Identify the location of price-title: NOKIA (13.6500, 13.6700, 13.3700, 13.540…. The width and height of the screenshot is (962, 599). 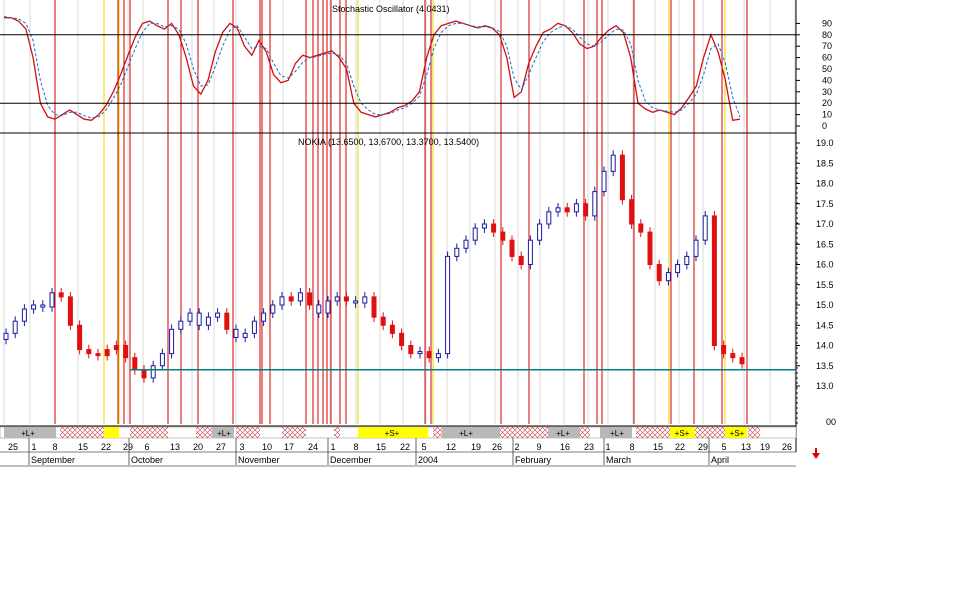
(388, 142).